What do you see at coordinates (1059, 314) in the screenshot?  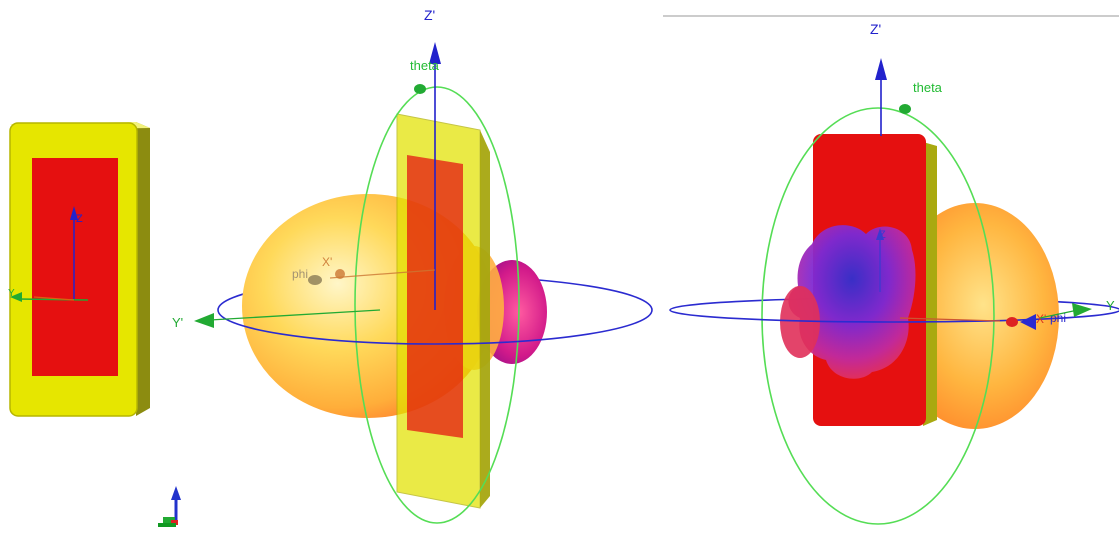 I see `right-axis-y-line` at bounding box center [1059, 314].